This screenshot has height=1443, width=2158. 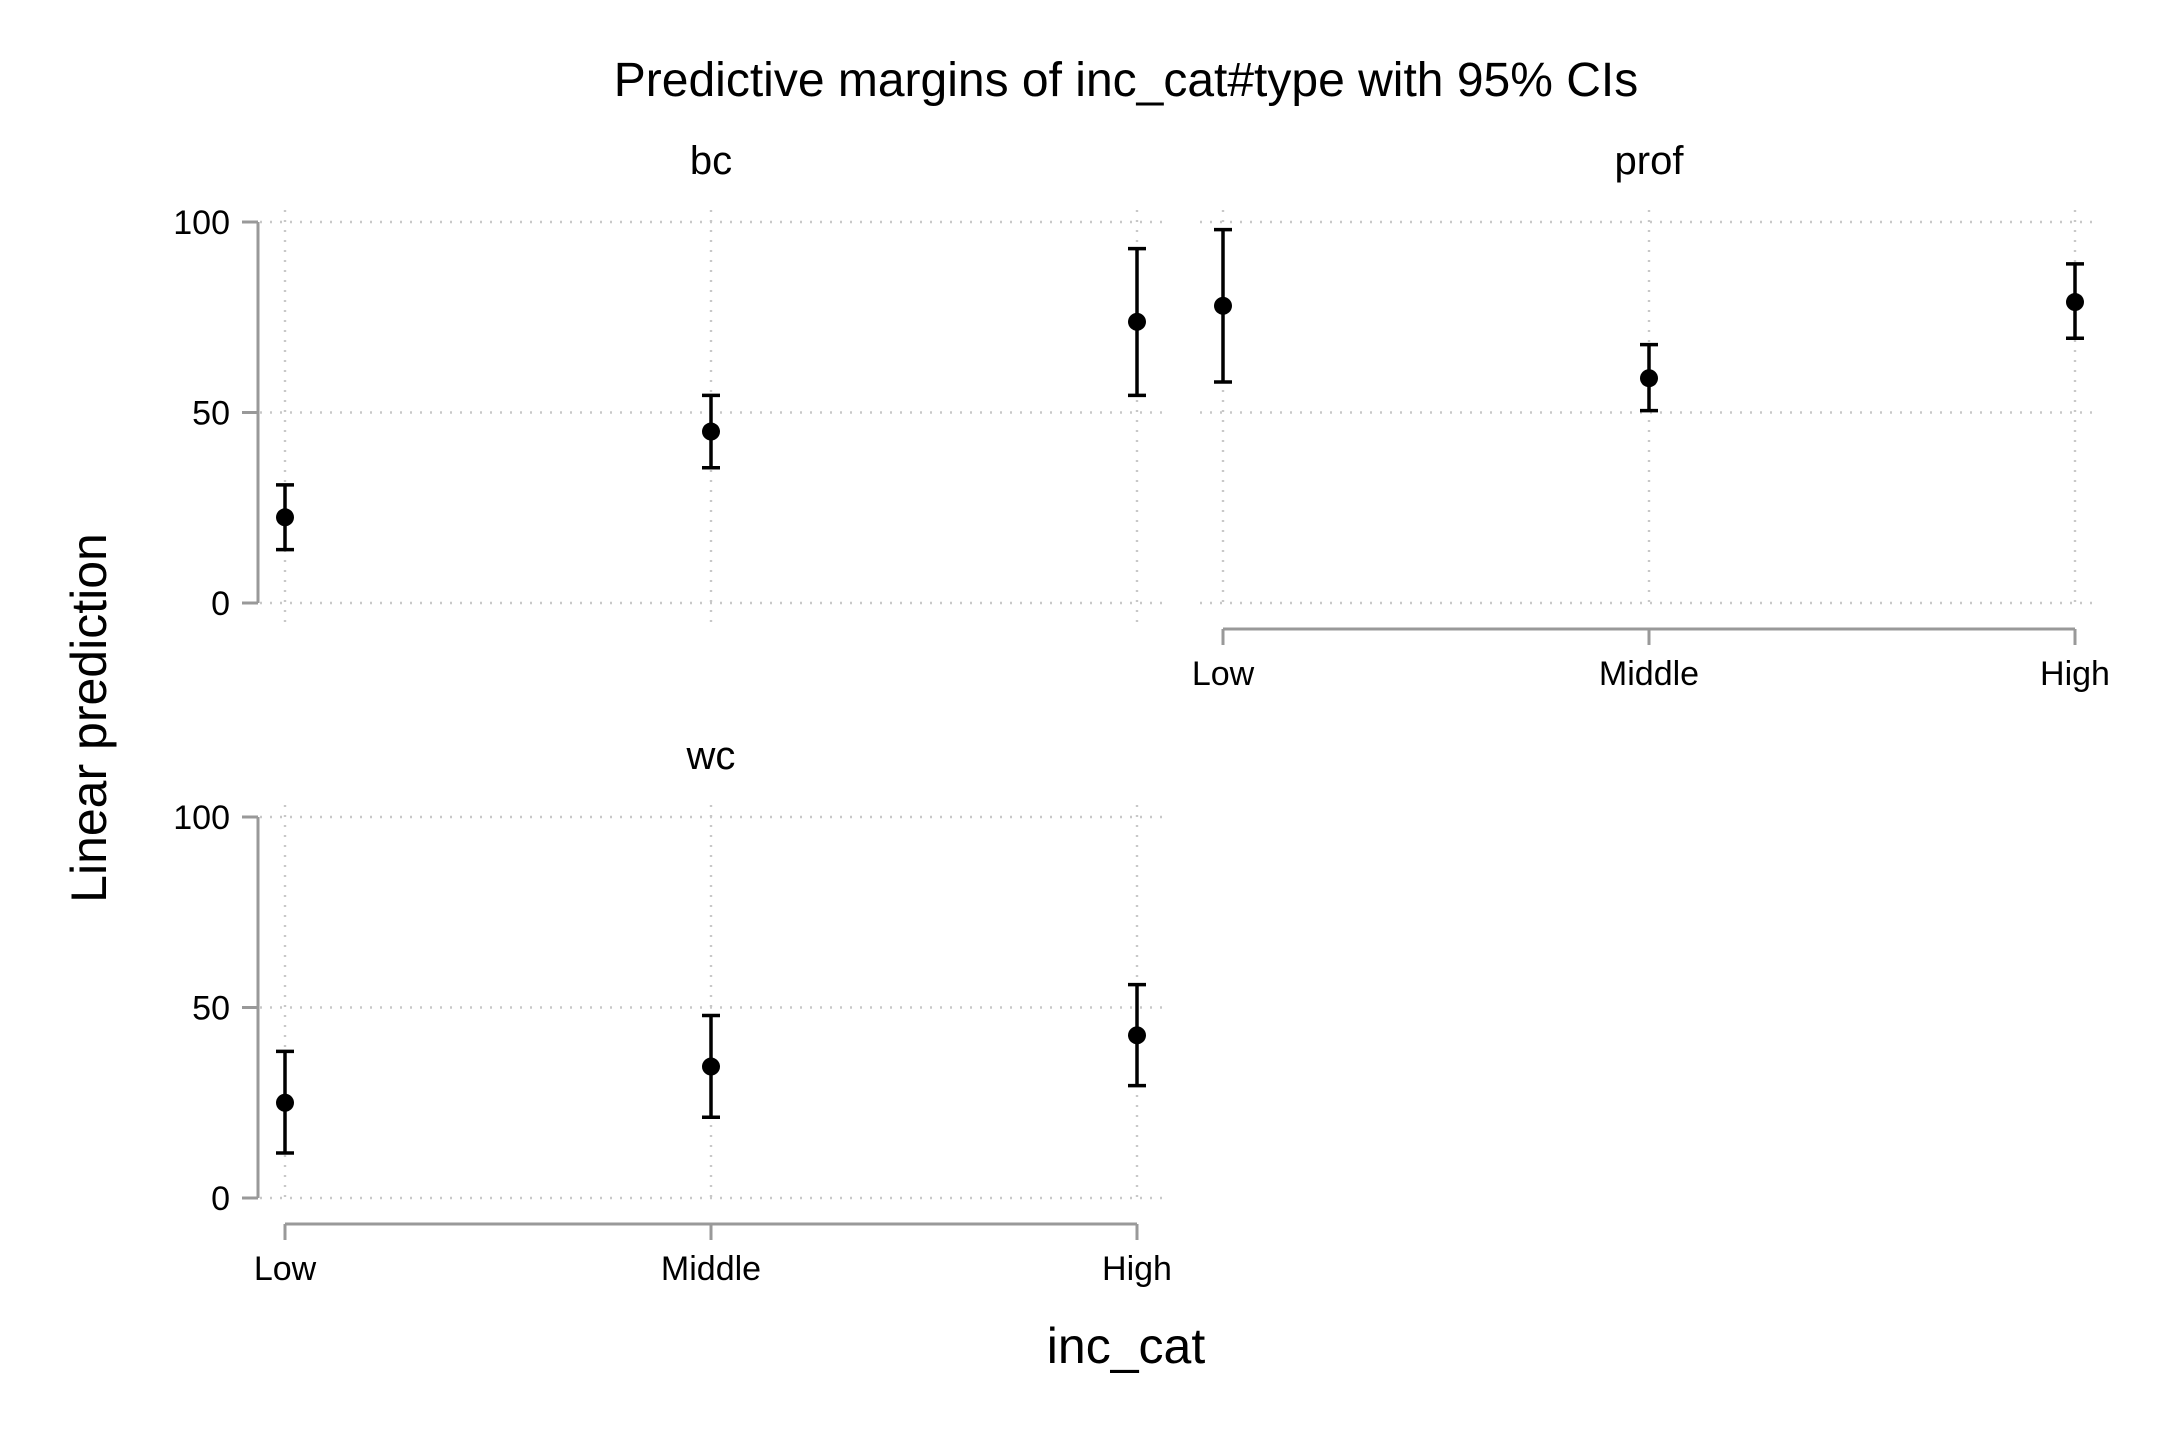 I want to click on panel-title: prof, so click(x=1650, y=161).